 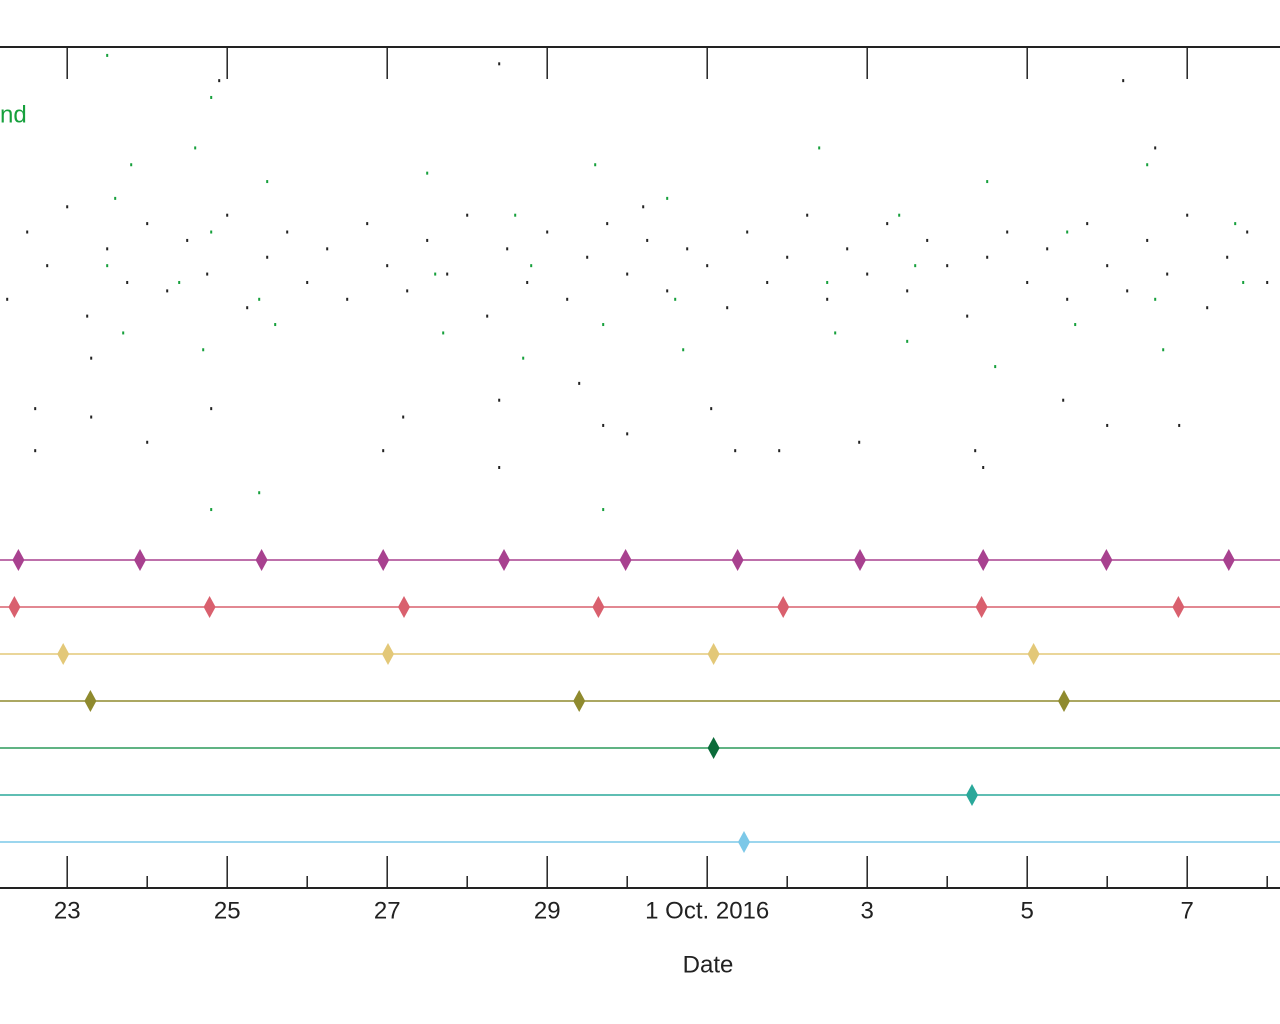 I want to click on legend-entry: nd, so click(x=13, y=114).